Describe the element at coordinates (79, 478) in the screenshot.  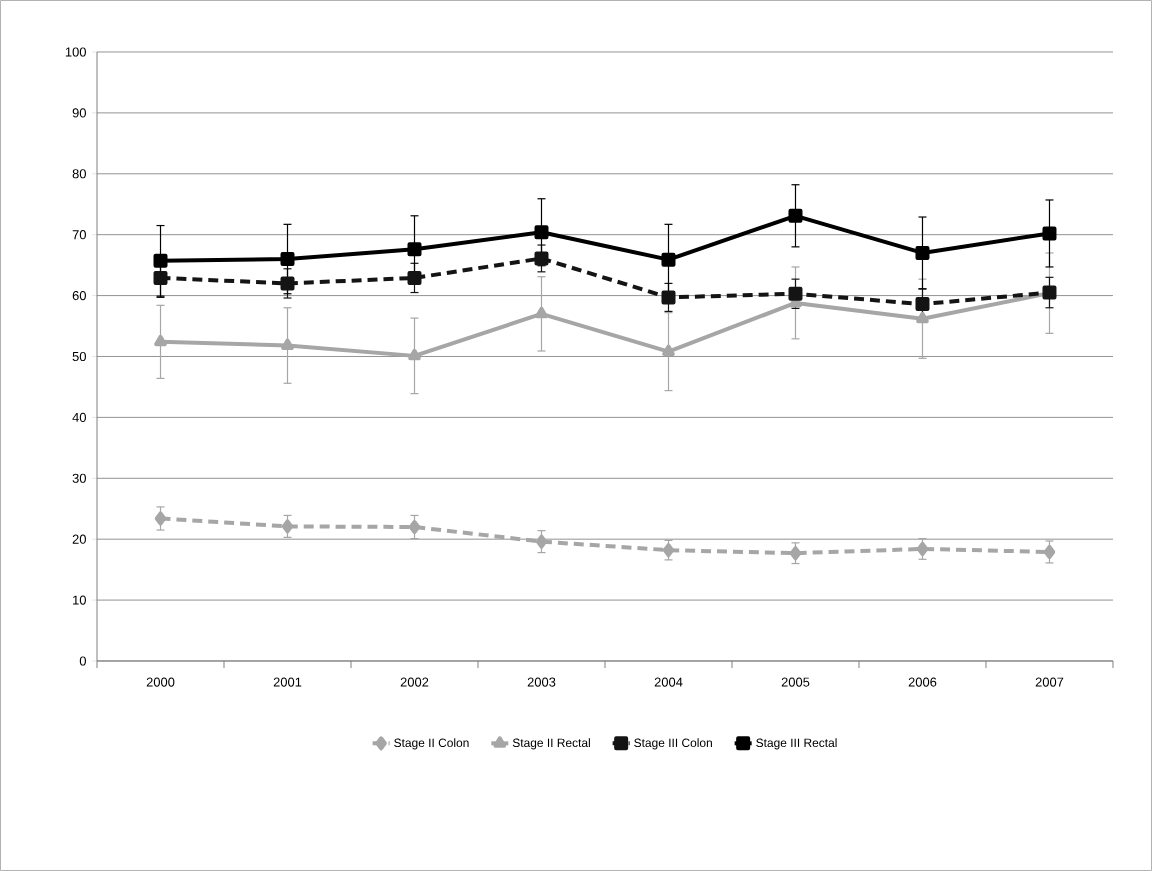
I see `y-tick-label: 30` at that location.